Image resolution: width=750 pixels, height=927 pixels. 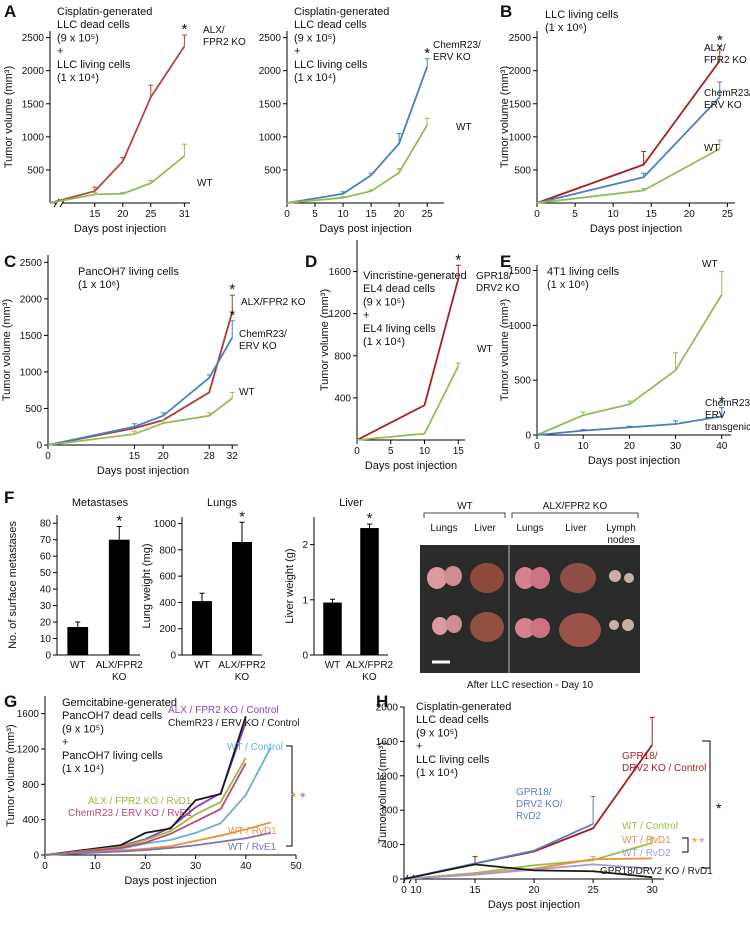 What do you see at coordinates (342, 356) in the screenshot?
I see `y-tick-label: 800` at bounding box center [342, 356].